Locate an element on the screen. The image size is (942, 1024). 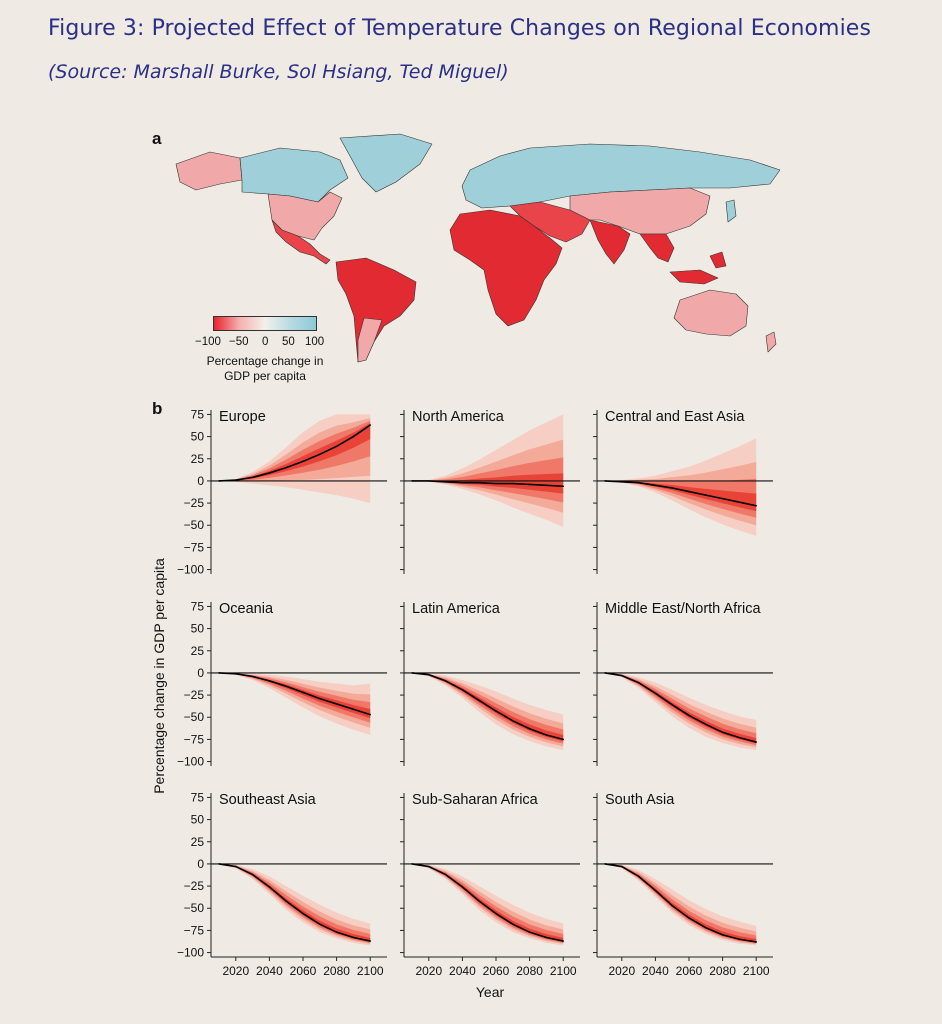
legend-label: Percentage change in GDP per capita is located at coordinates (265, 369).